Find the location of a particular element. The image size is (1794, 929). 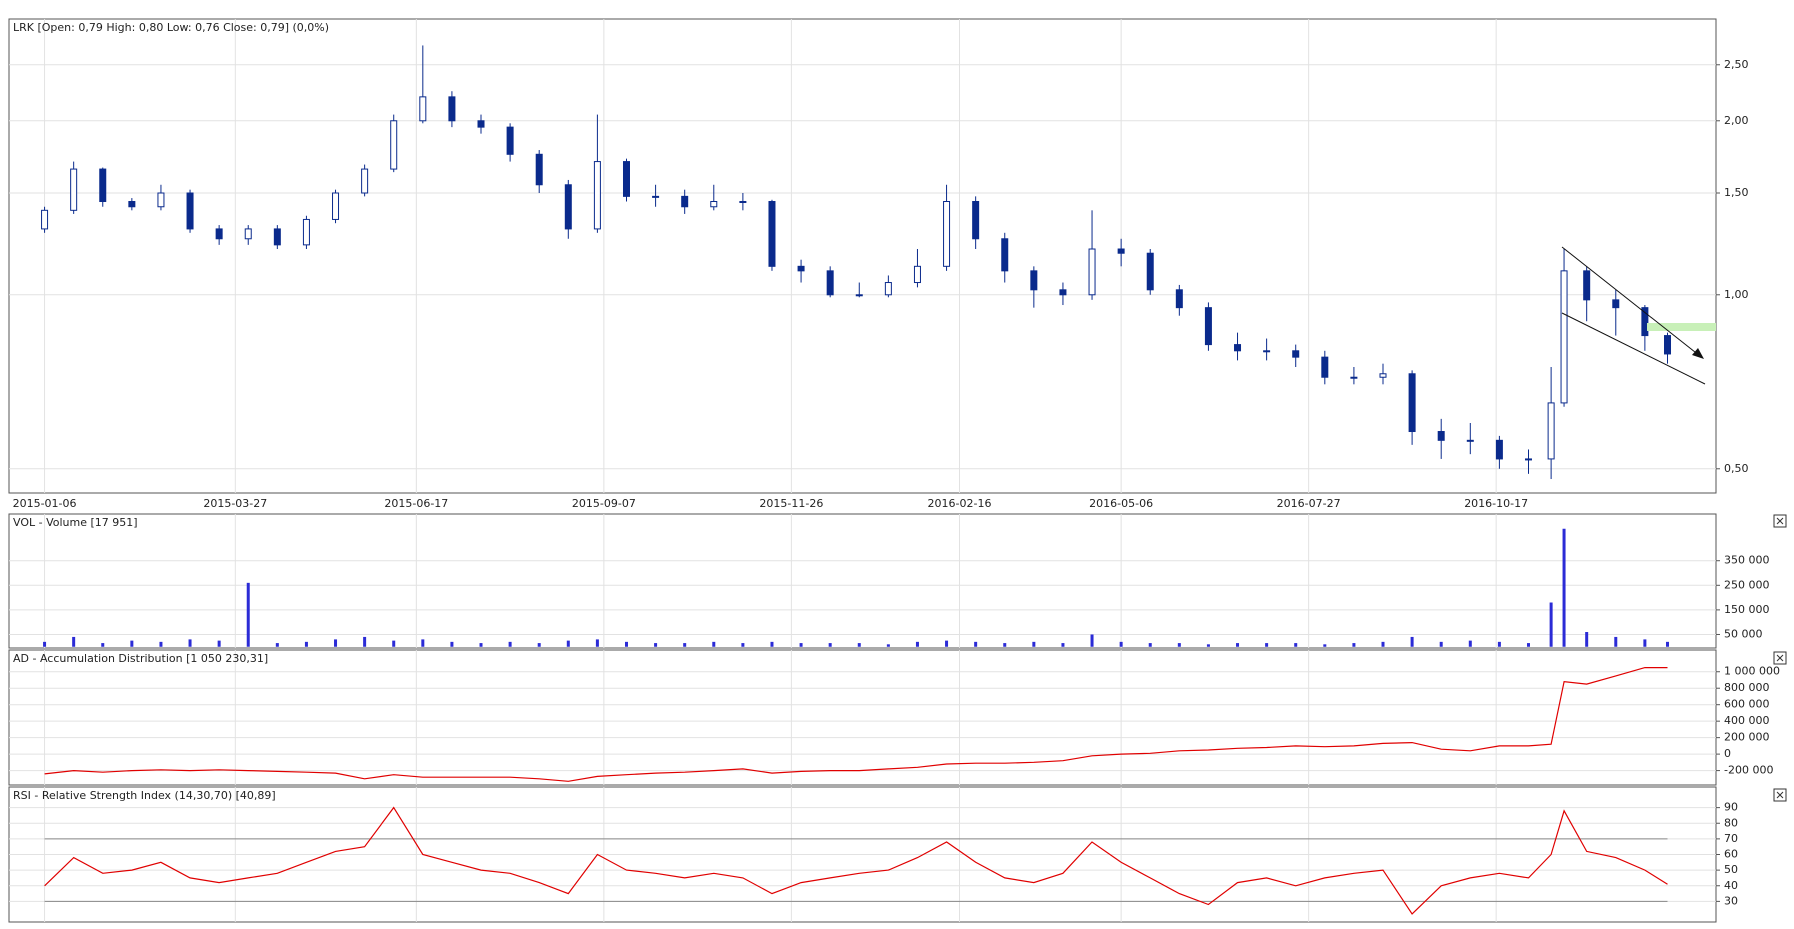

y-tick-label: 1 000 000 is located at coordinates (1752, 671).